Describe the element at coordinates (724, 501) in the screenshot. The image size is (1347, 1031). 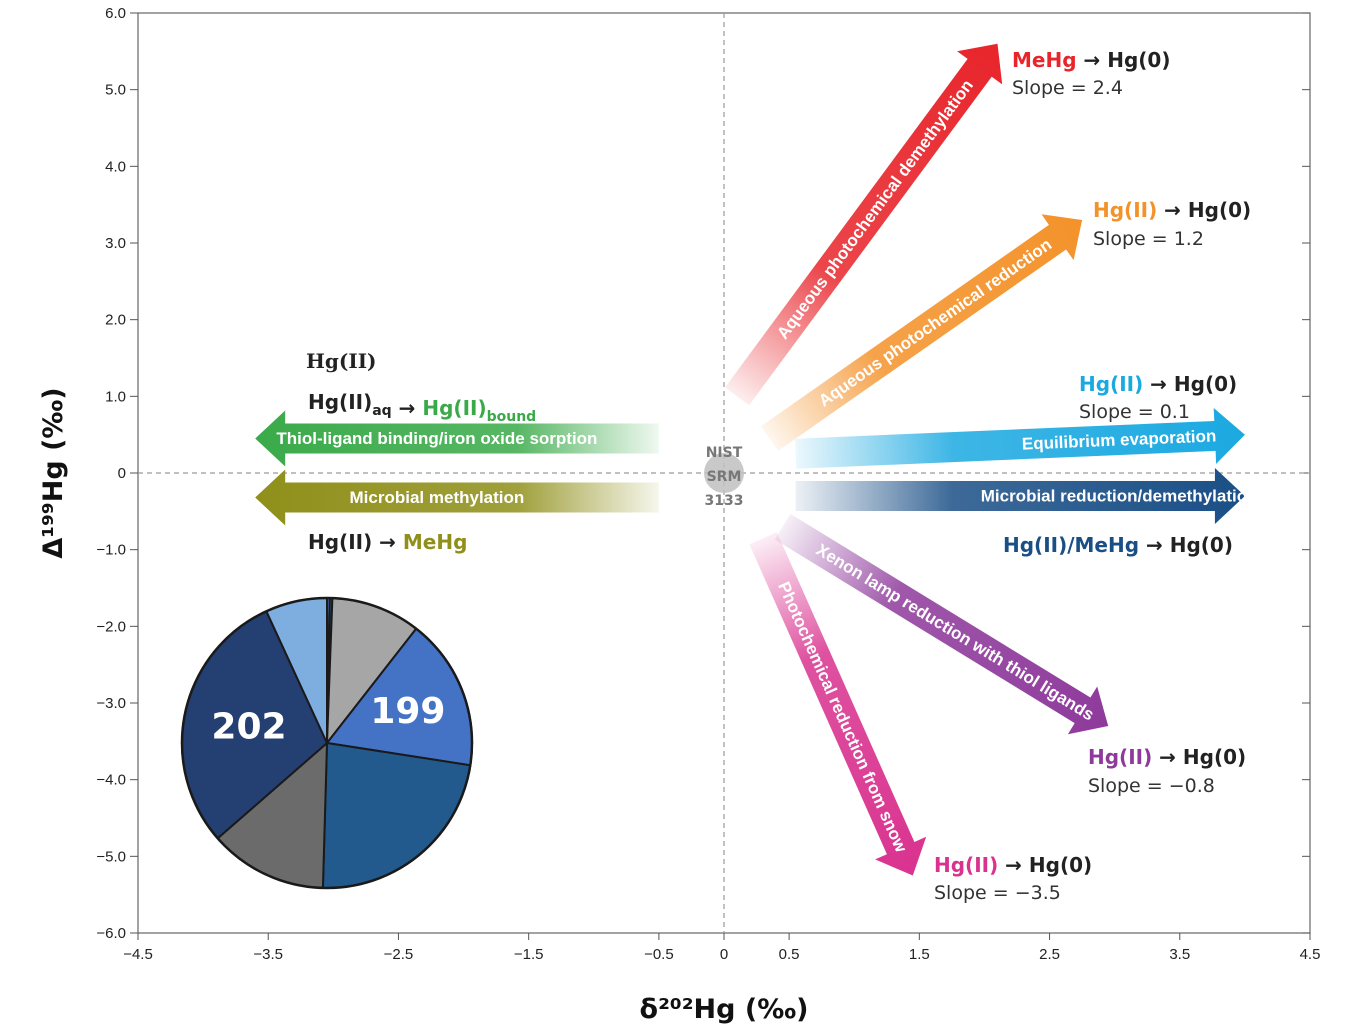
I see `reference-label: 3133` at that location.